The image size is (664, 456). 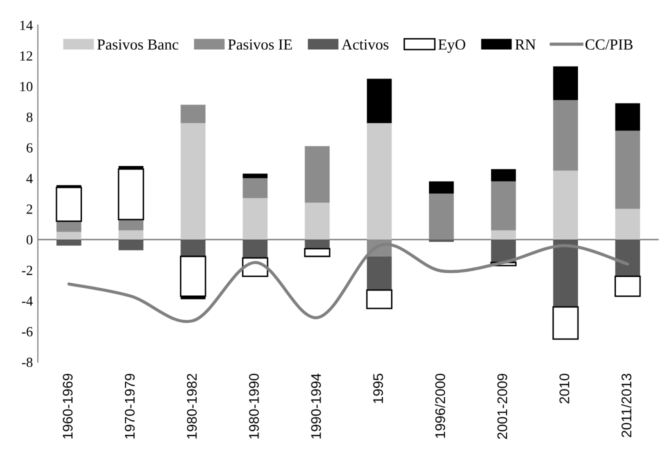 I want to click on y-tick-label: -4, so click(x=27, y=301).